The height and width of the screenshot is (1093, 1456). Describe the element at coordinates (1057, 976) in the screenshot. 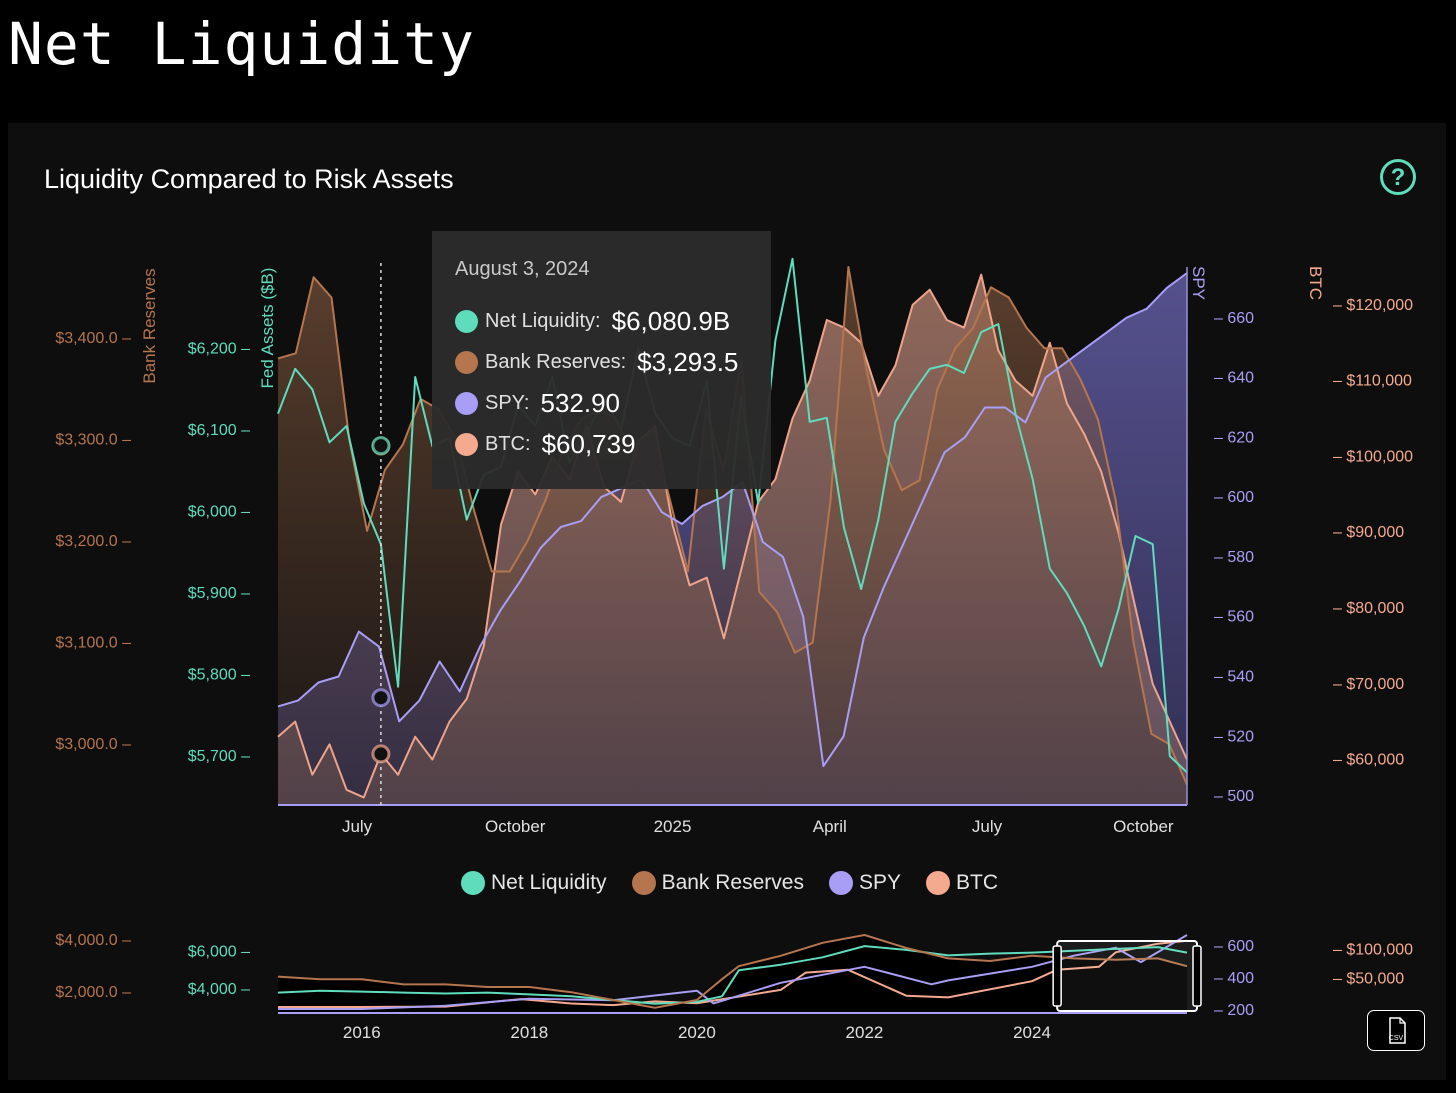

I see `brush-handle-left` at that location.